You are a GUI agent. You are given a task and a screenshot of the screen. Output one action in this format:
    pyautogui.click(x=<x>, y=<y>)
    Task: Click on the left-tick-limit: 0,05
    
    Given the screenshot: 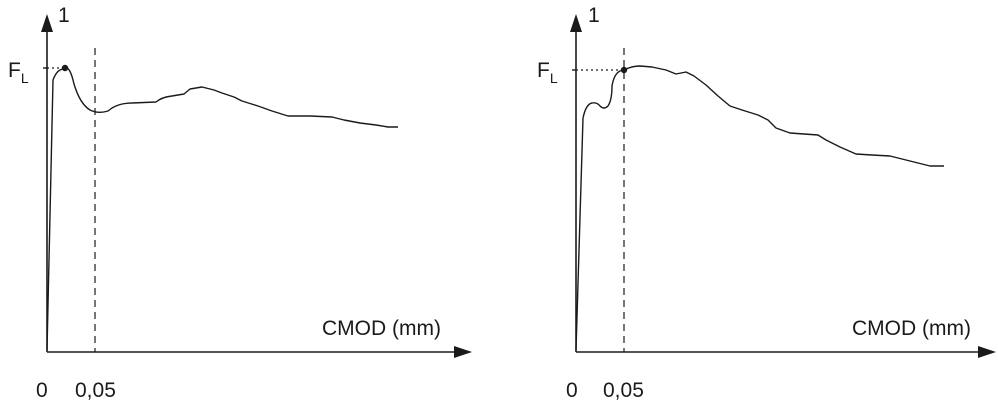 What is the action you would take?
    pyautogui.click(x=95, y=390)
    